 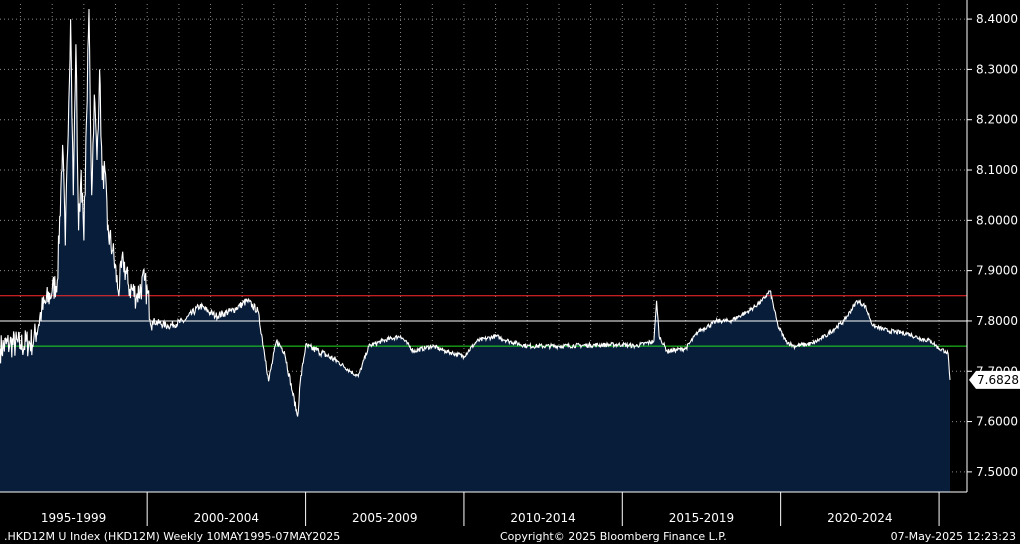 What do you see at coordinates (73, 518) in the screenshot?
I see `x-category-label: 1995-1999` at bounding box center [73, 518].